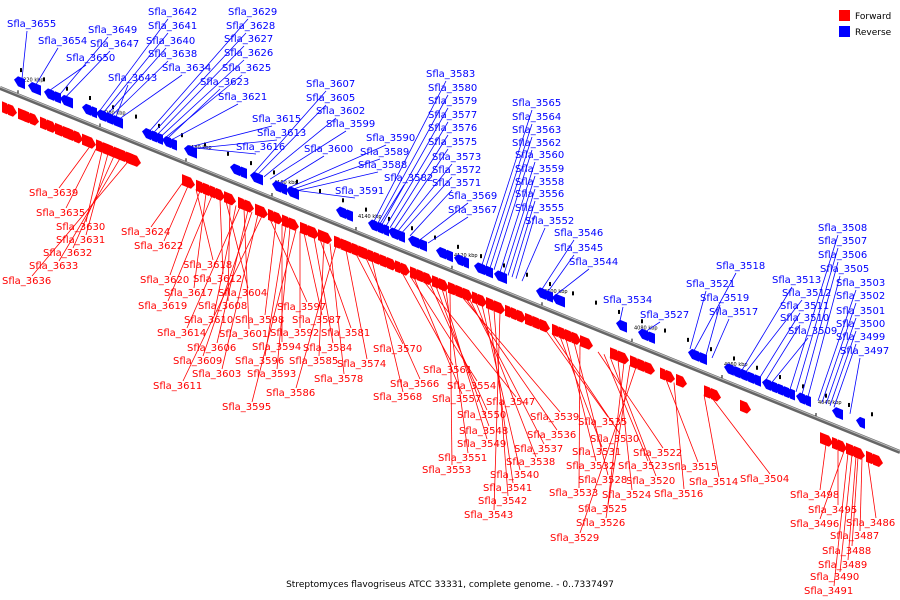  Describe the element at coordinates (60, 213) in the screenshot. I see `gene-label: Sfla_3635` at that location.